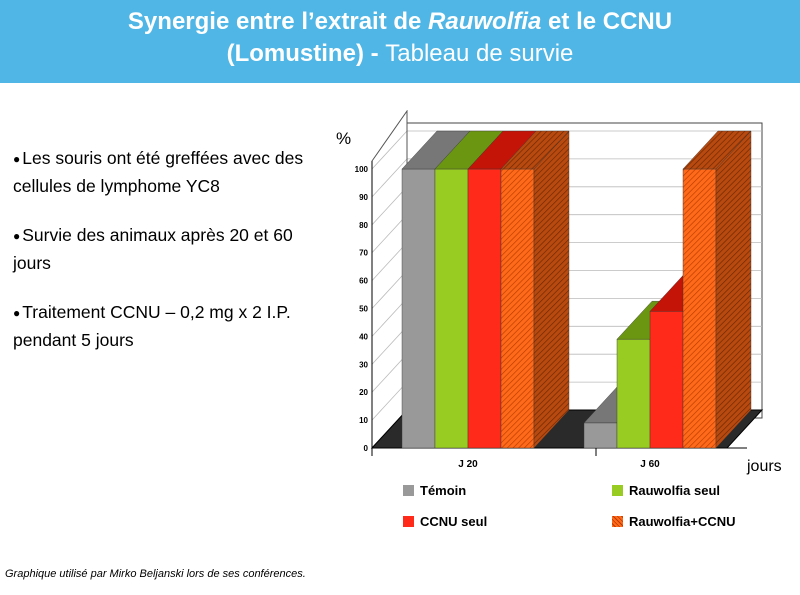  Describe the element at coordinates (363, 309) in the screenshot. I see `y-tick-label: 50` at that location.